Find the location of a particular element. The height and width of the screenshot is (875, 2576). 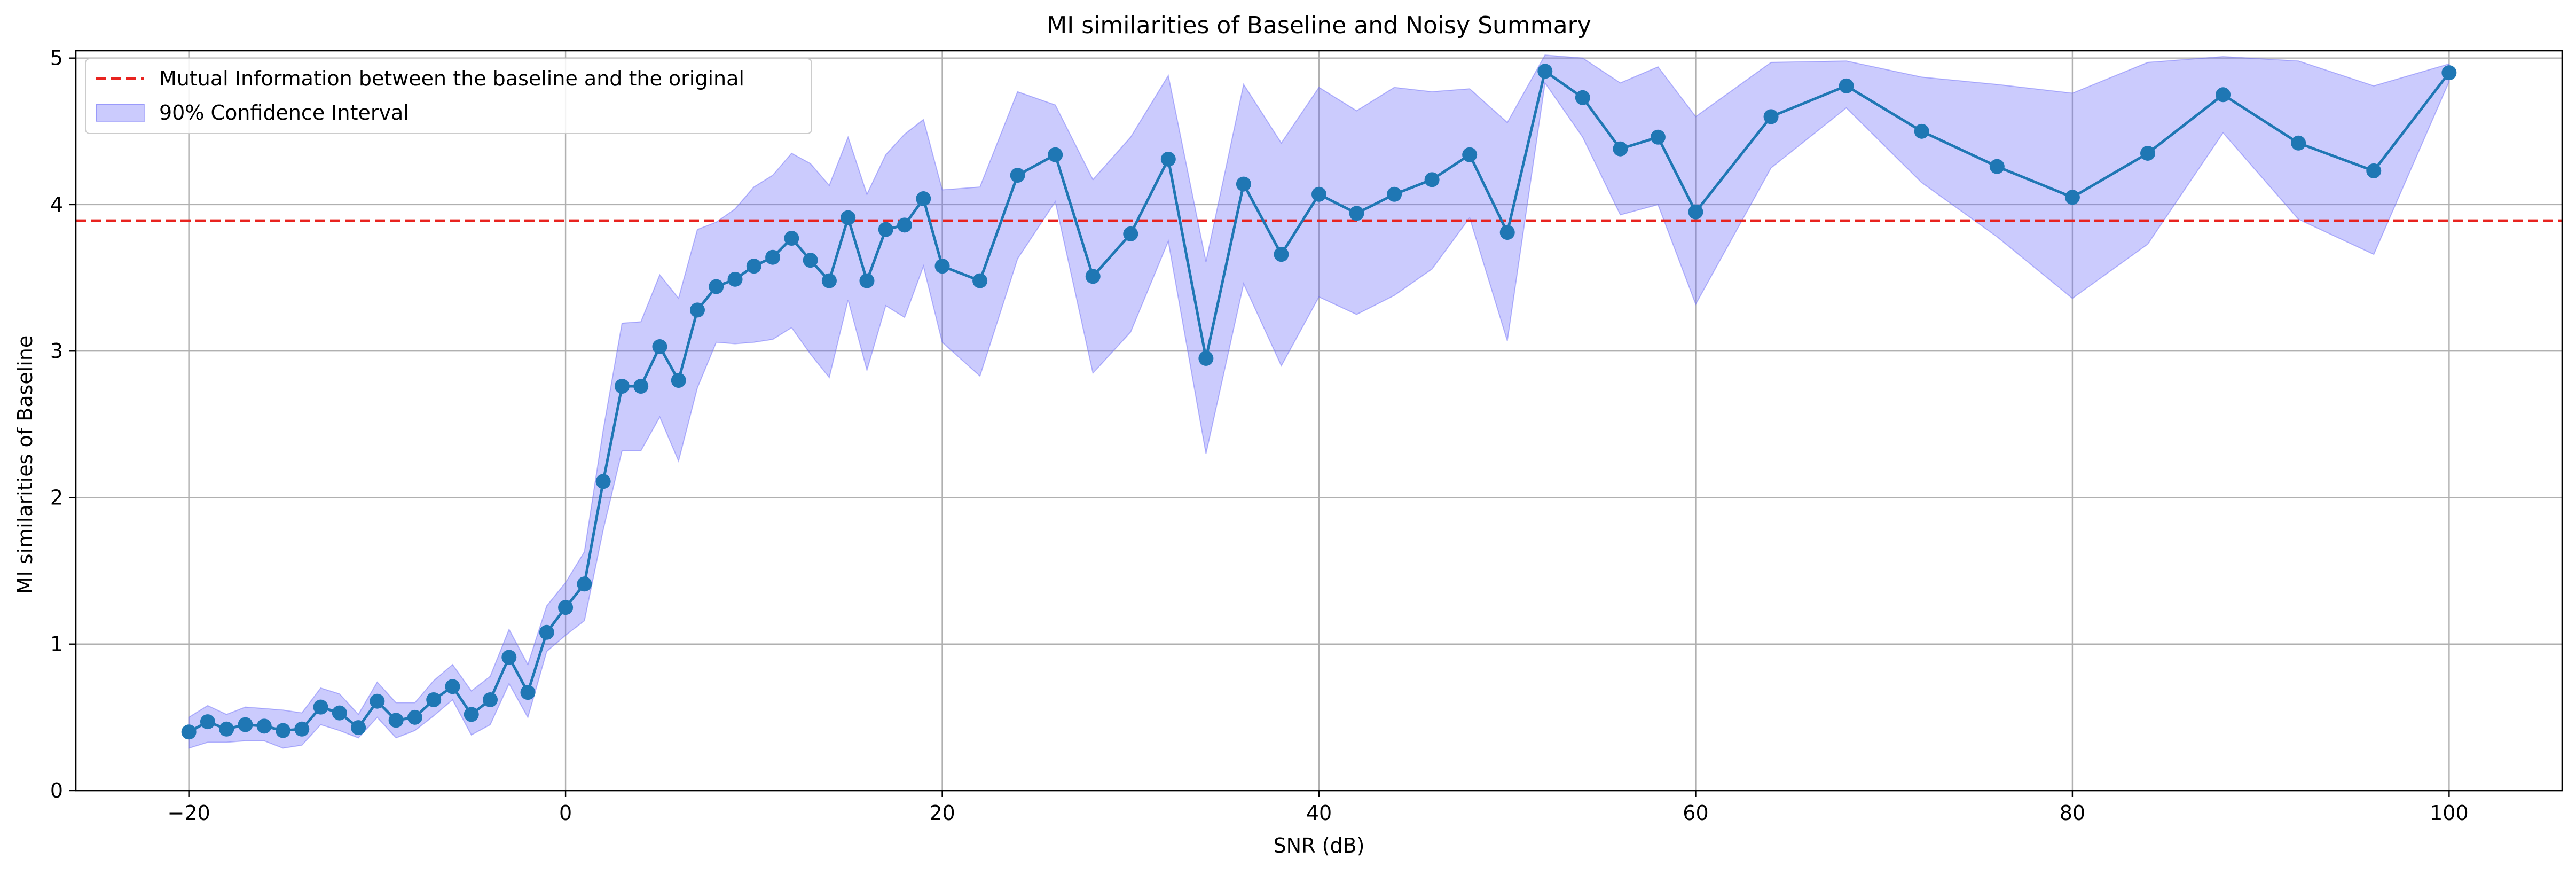

x-tick-label: 20 is located at coordinates (942, 813).